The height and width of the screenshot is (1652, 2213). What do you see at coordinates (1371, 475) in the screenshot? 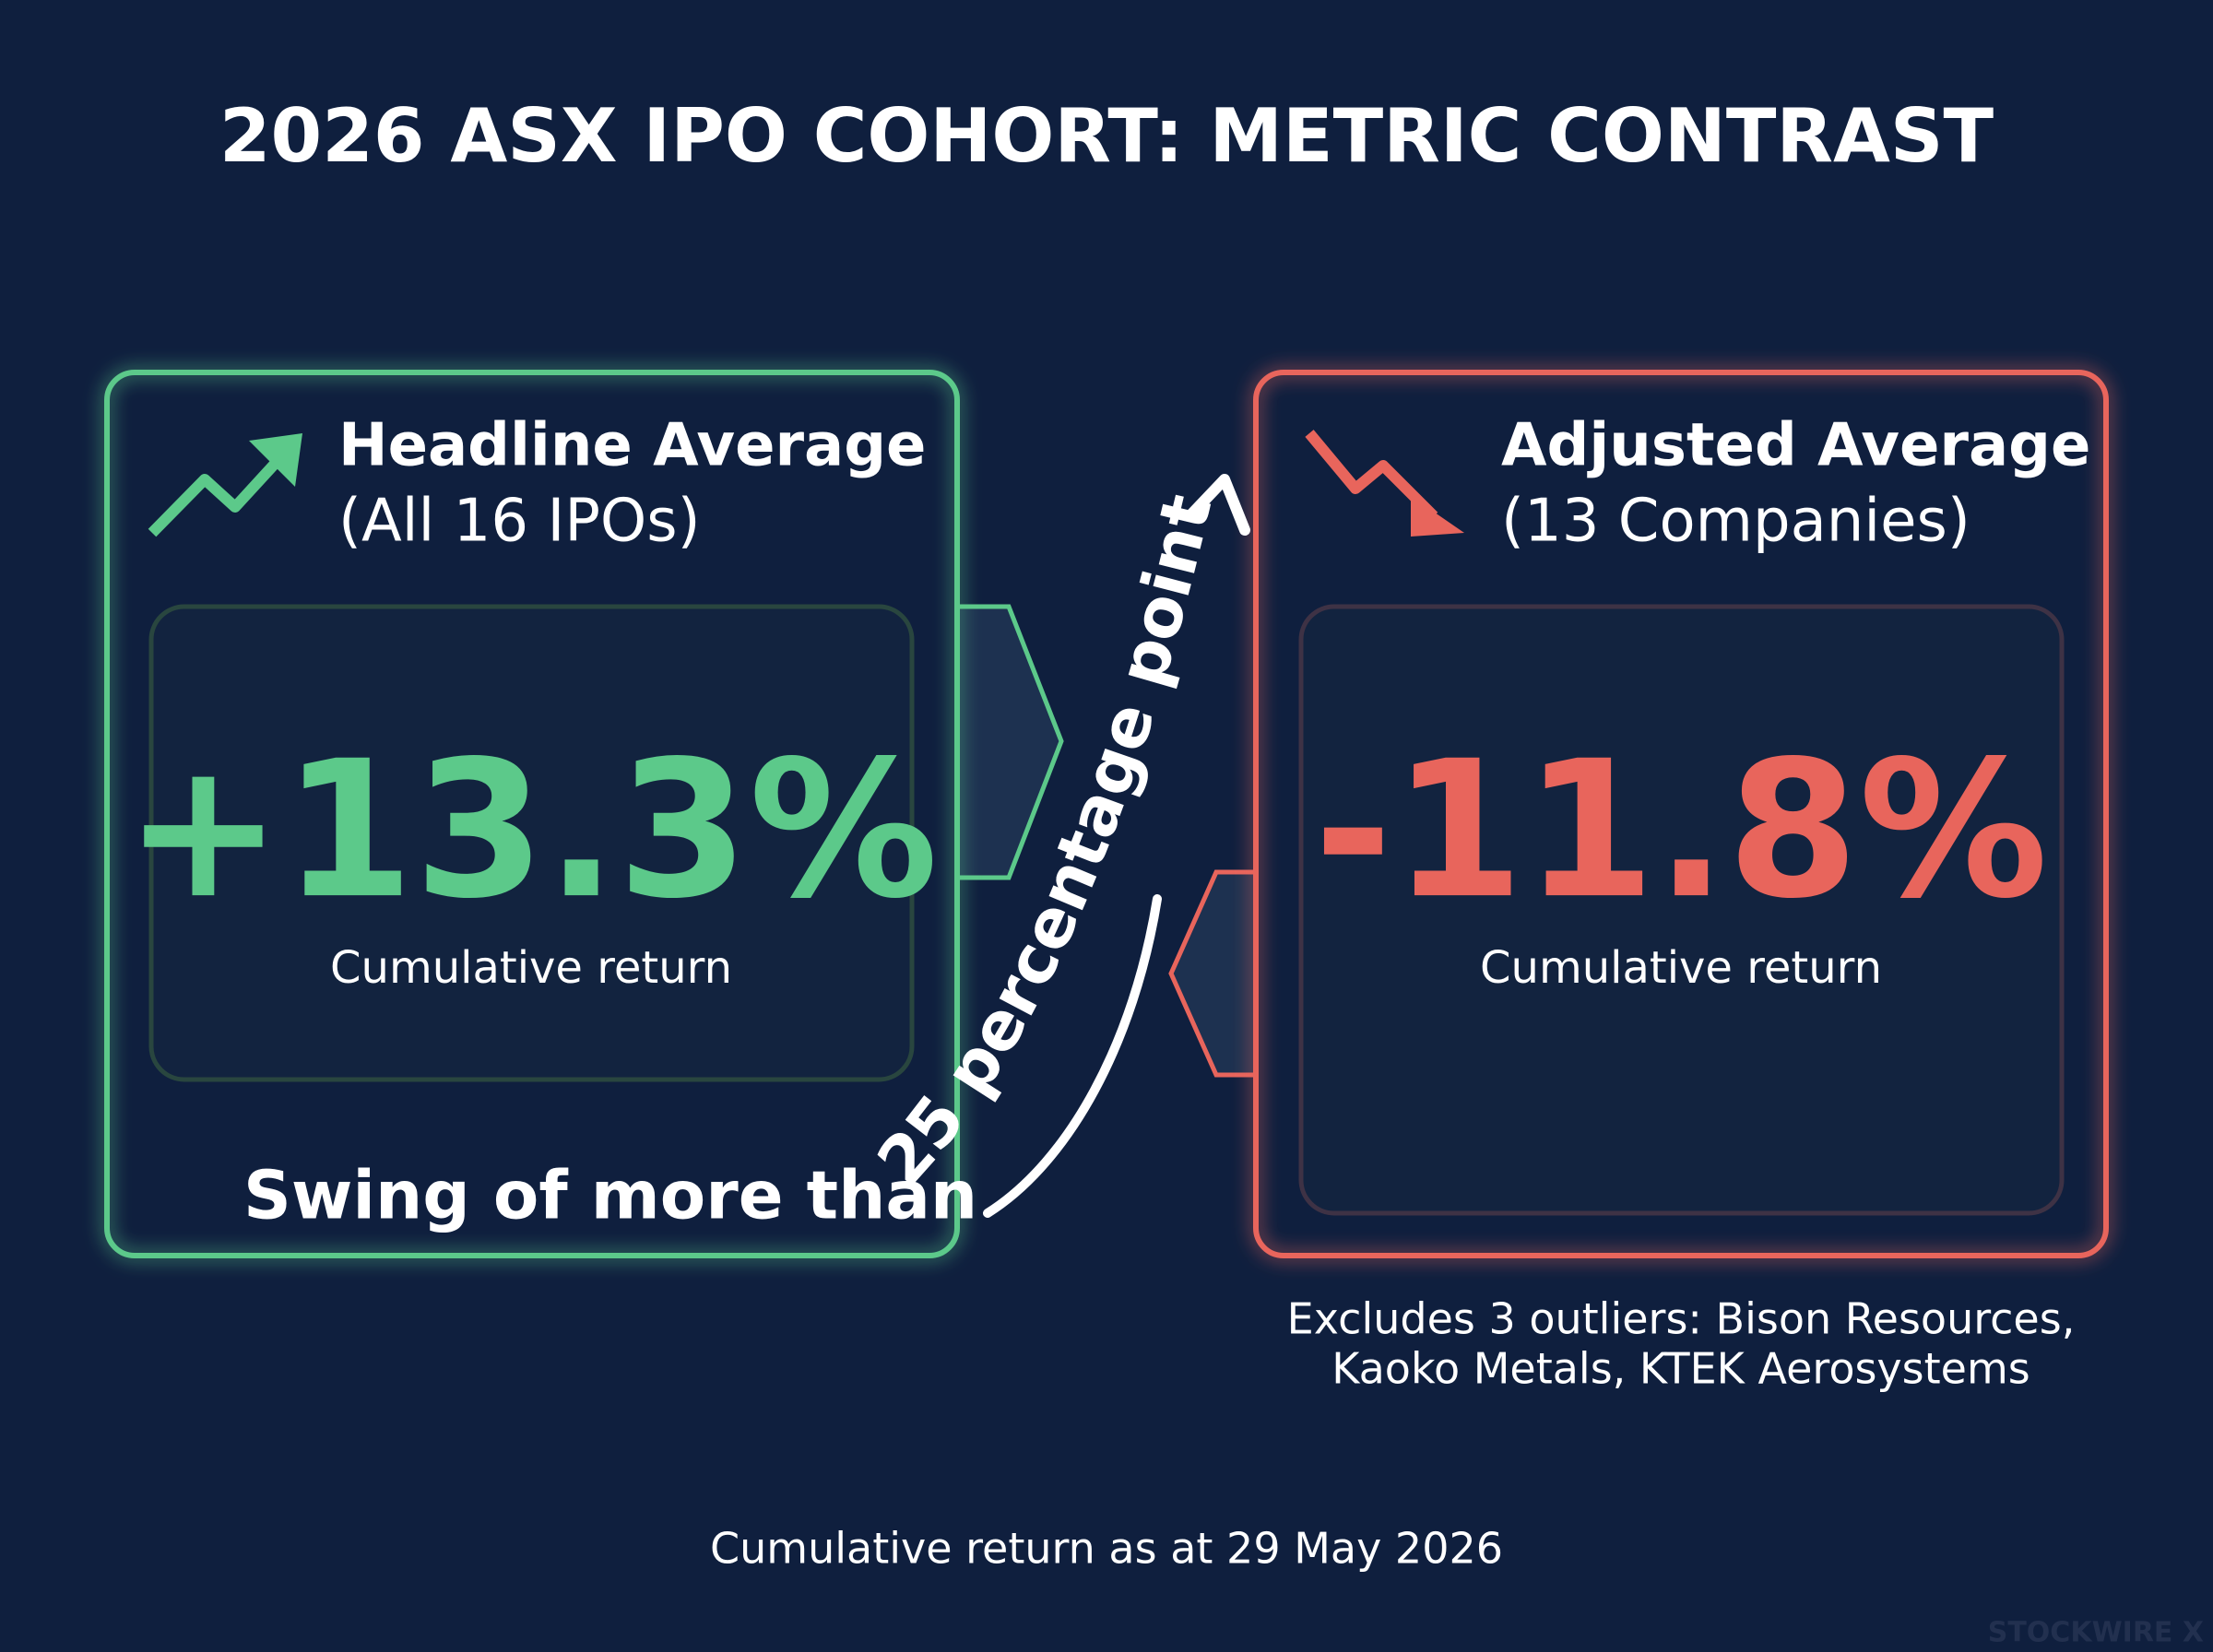
I see `down-icon` at bounding box center [1371, 475].